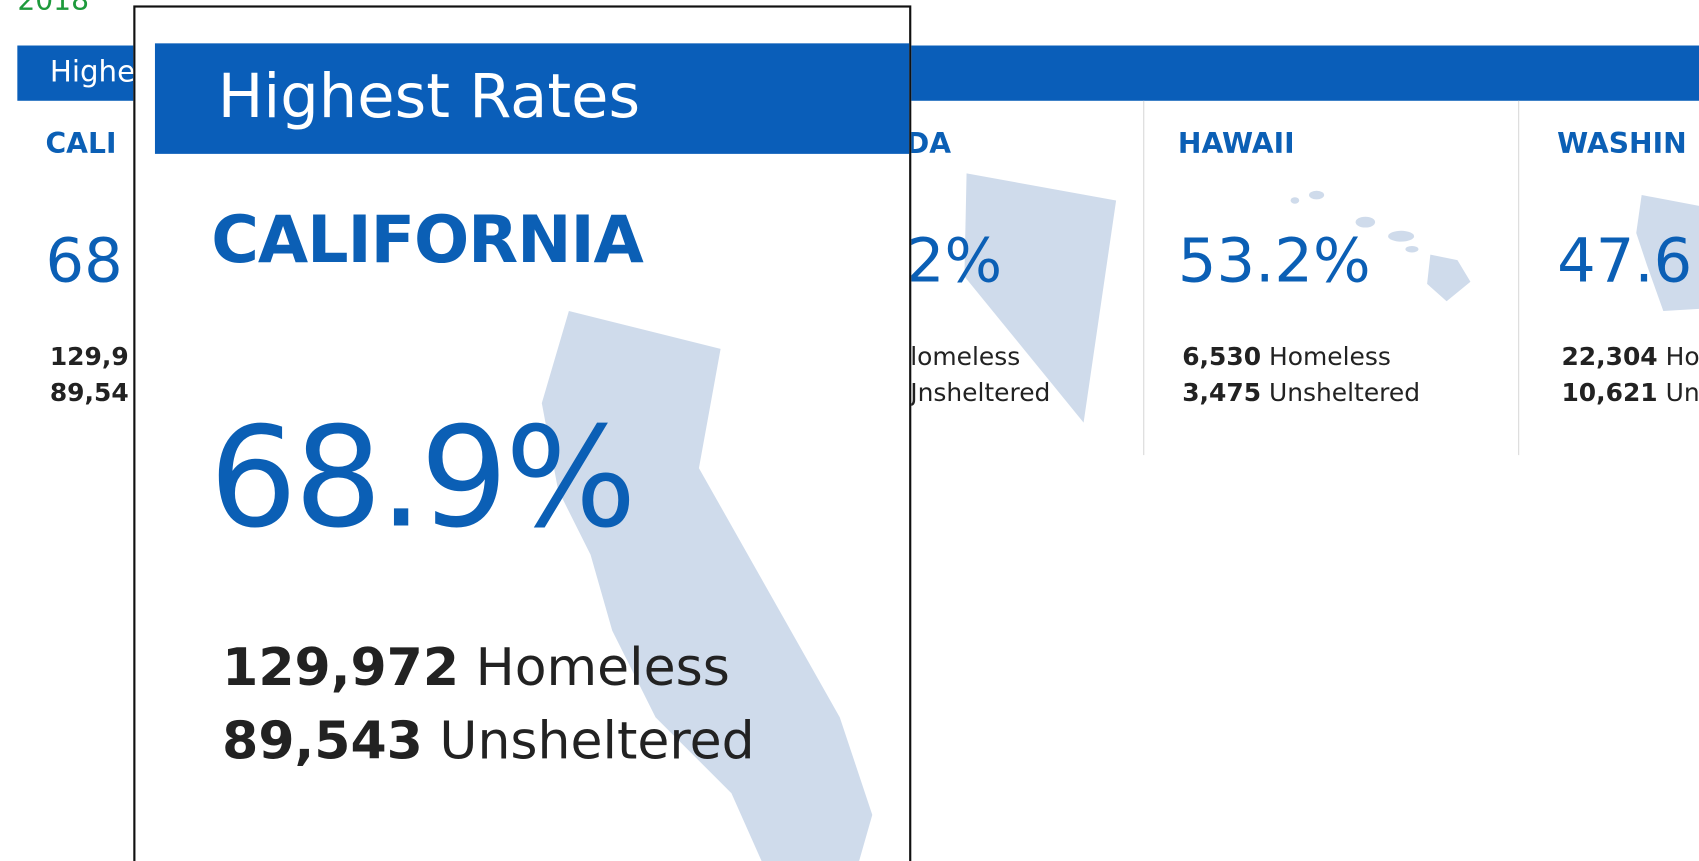 The height and width of the screenshot is (861, 1699). What do you see at coordinates (427, 240) in the screenshot?
I see `popup-state: CALIFORNIA` at bounding box center [427, 240].